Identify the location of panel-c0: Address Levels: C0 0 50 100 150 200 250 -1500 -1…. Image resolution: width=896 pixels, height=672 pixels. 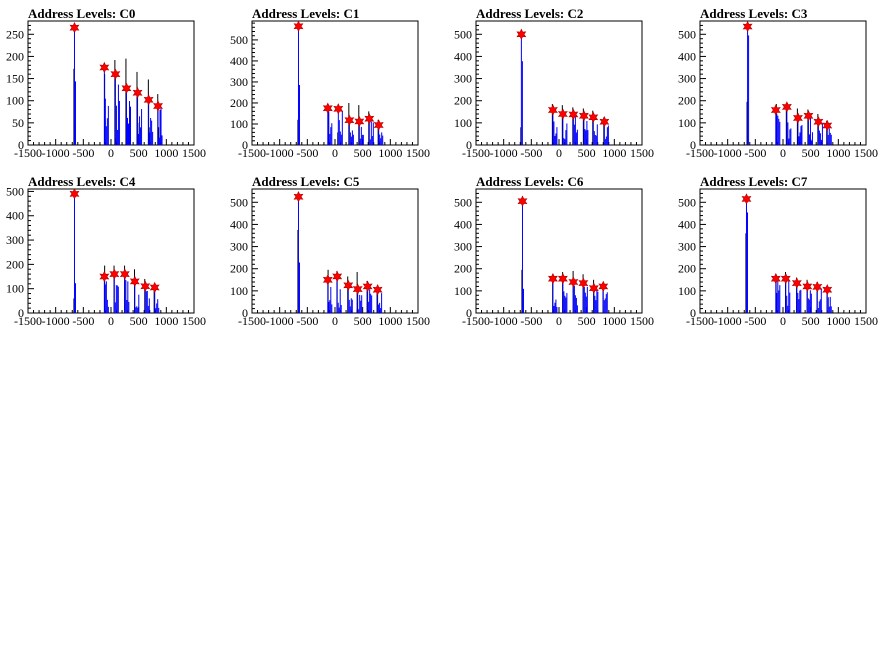
(106, 83).